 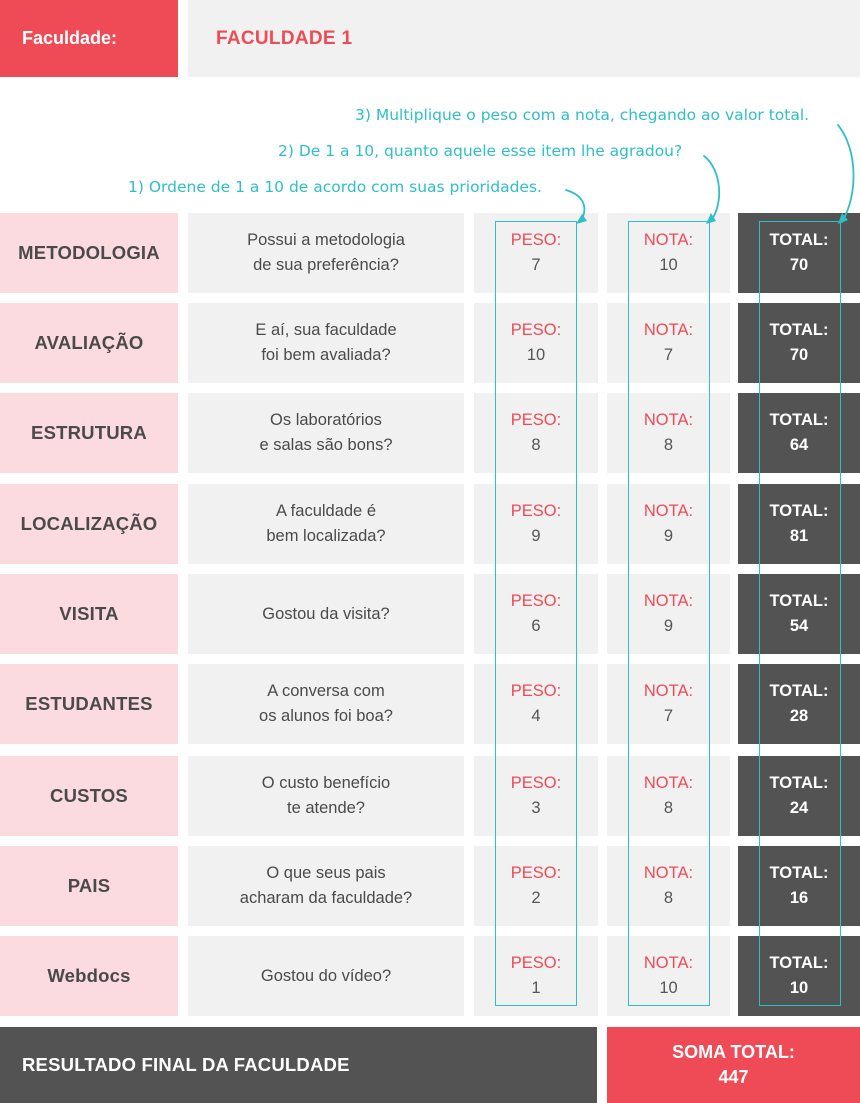 I want to click on total-value: 54, so click(x=799, y=626).